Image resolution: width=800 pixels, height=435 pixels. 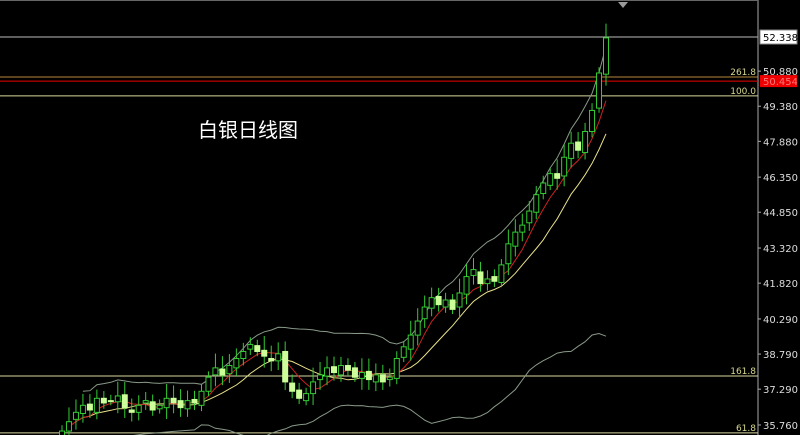 I want to click on fib-label: 100.0, so click(x=743, y=92).